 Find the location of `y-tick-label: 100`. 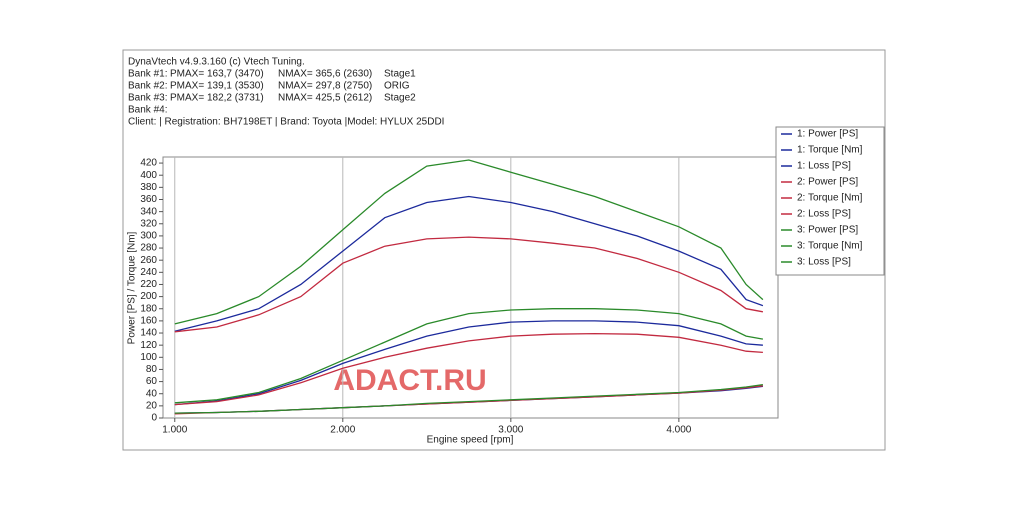

y-tick-label: 100 is located at coordinates (148, 357).